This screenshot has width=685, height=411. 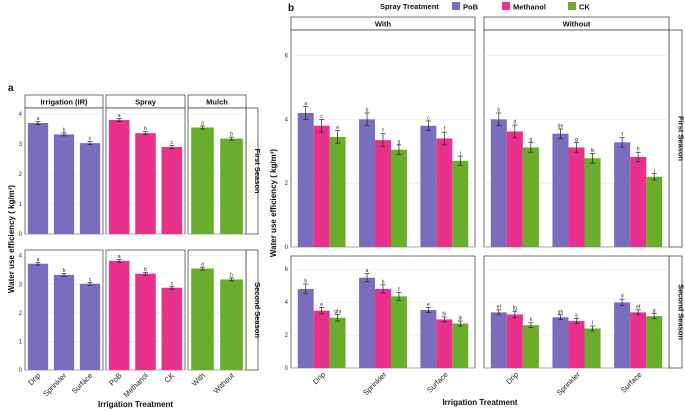 What do you see at coordinates (170, 378) in the screenshot?
I see `xtick-ck: CK` at bounding box center [170, 378].